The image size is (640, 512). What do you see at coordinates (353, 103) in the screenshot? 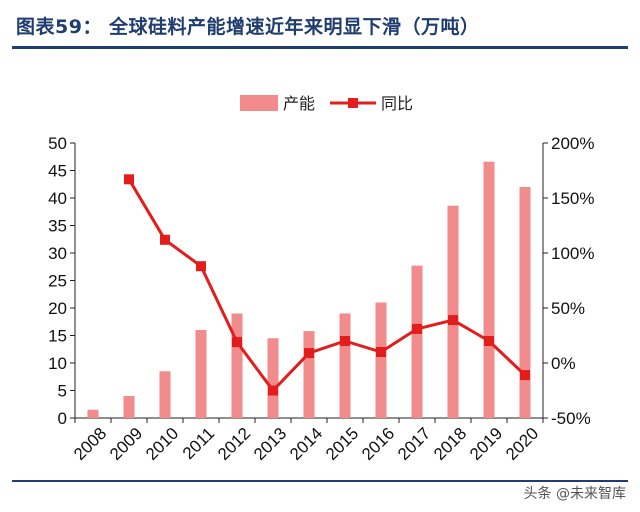
I see `legend-swatch-marker` at bounding box center [353, 103].